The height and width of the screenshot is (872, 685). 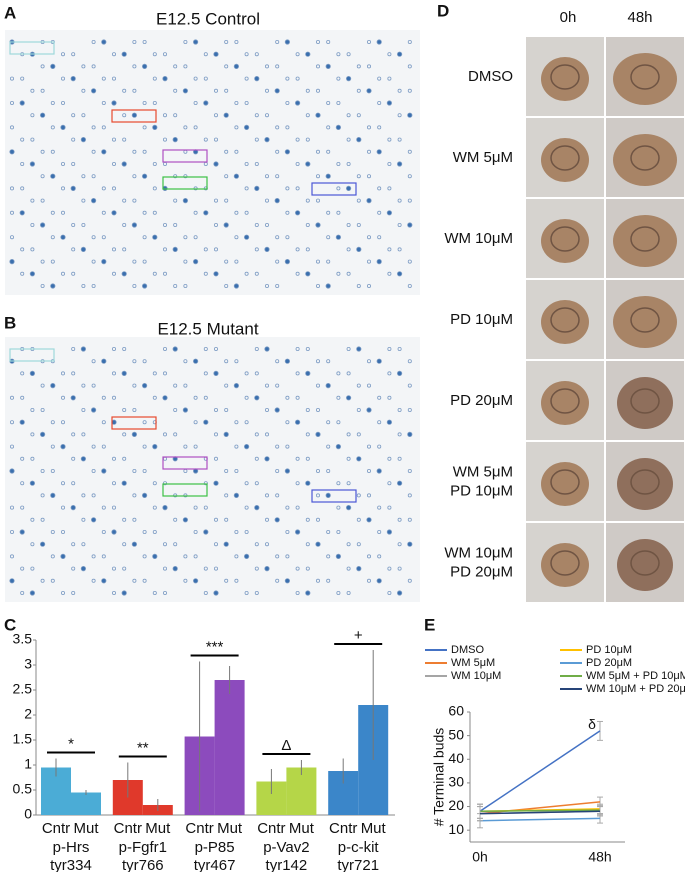 What do you see at coordinates (286, 847) in the screenshot?
I see `group-label: p-Vav2` at bounding box center [286, 847].